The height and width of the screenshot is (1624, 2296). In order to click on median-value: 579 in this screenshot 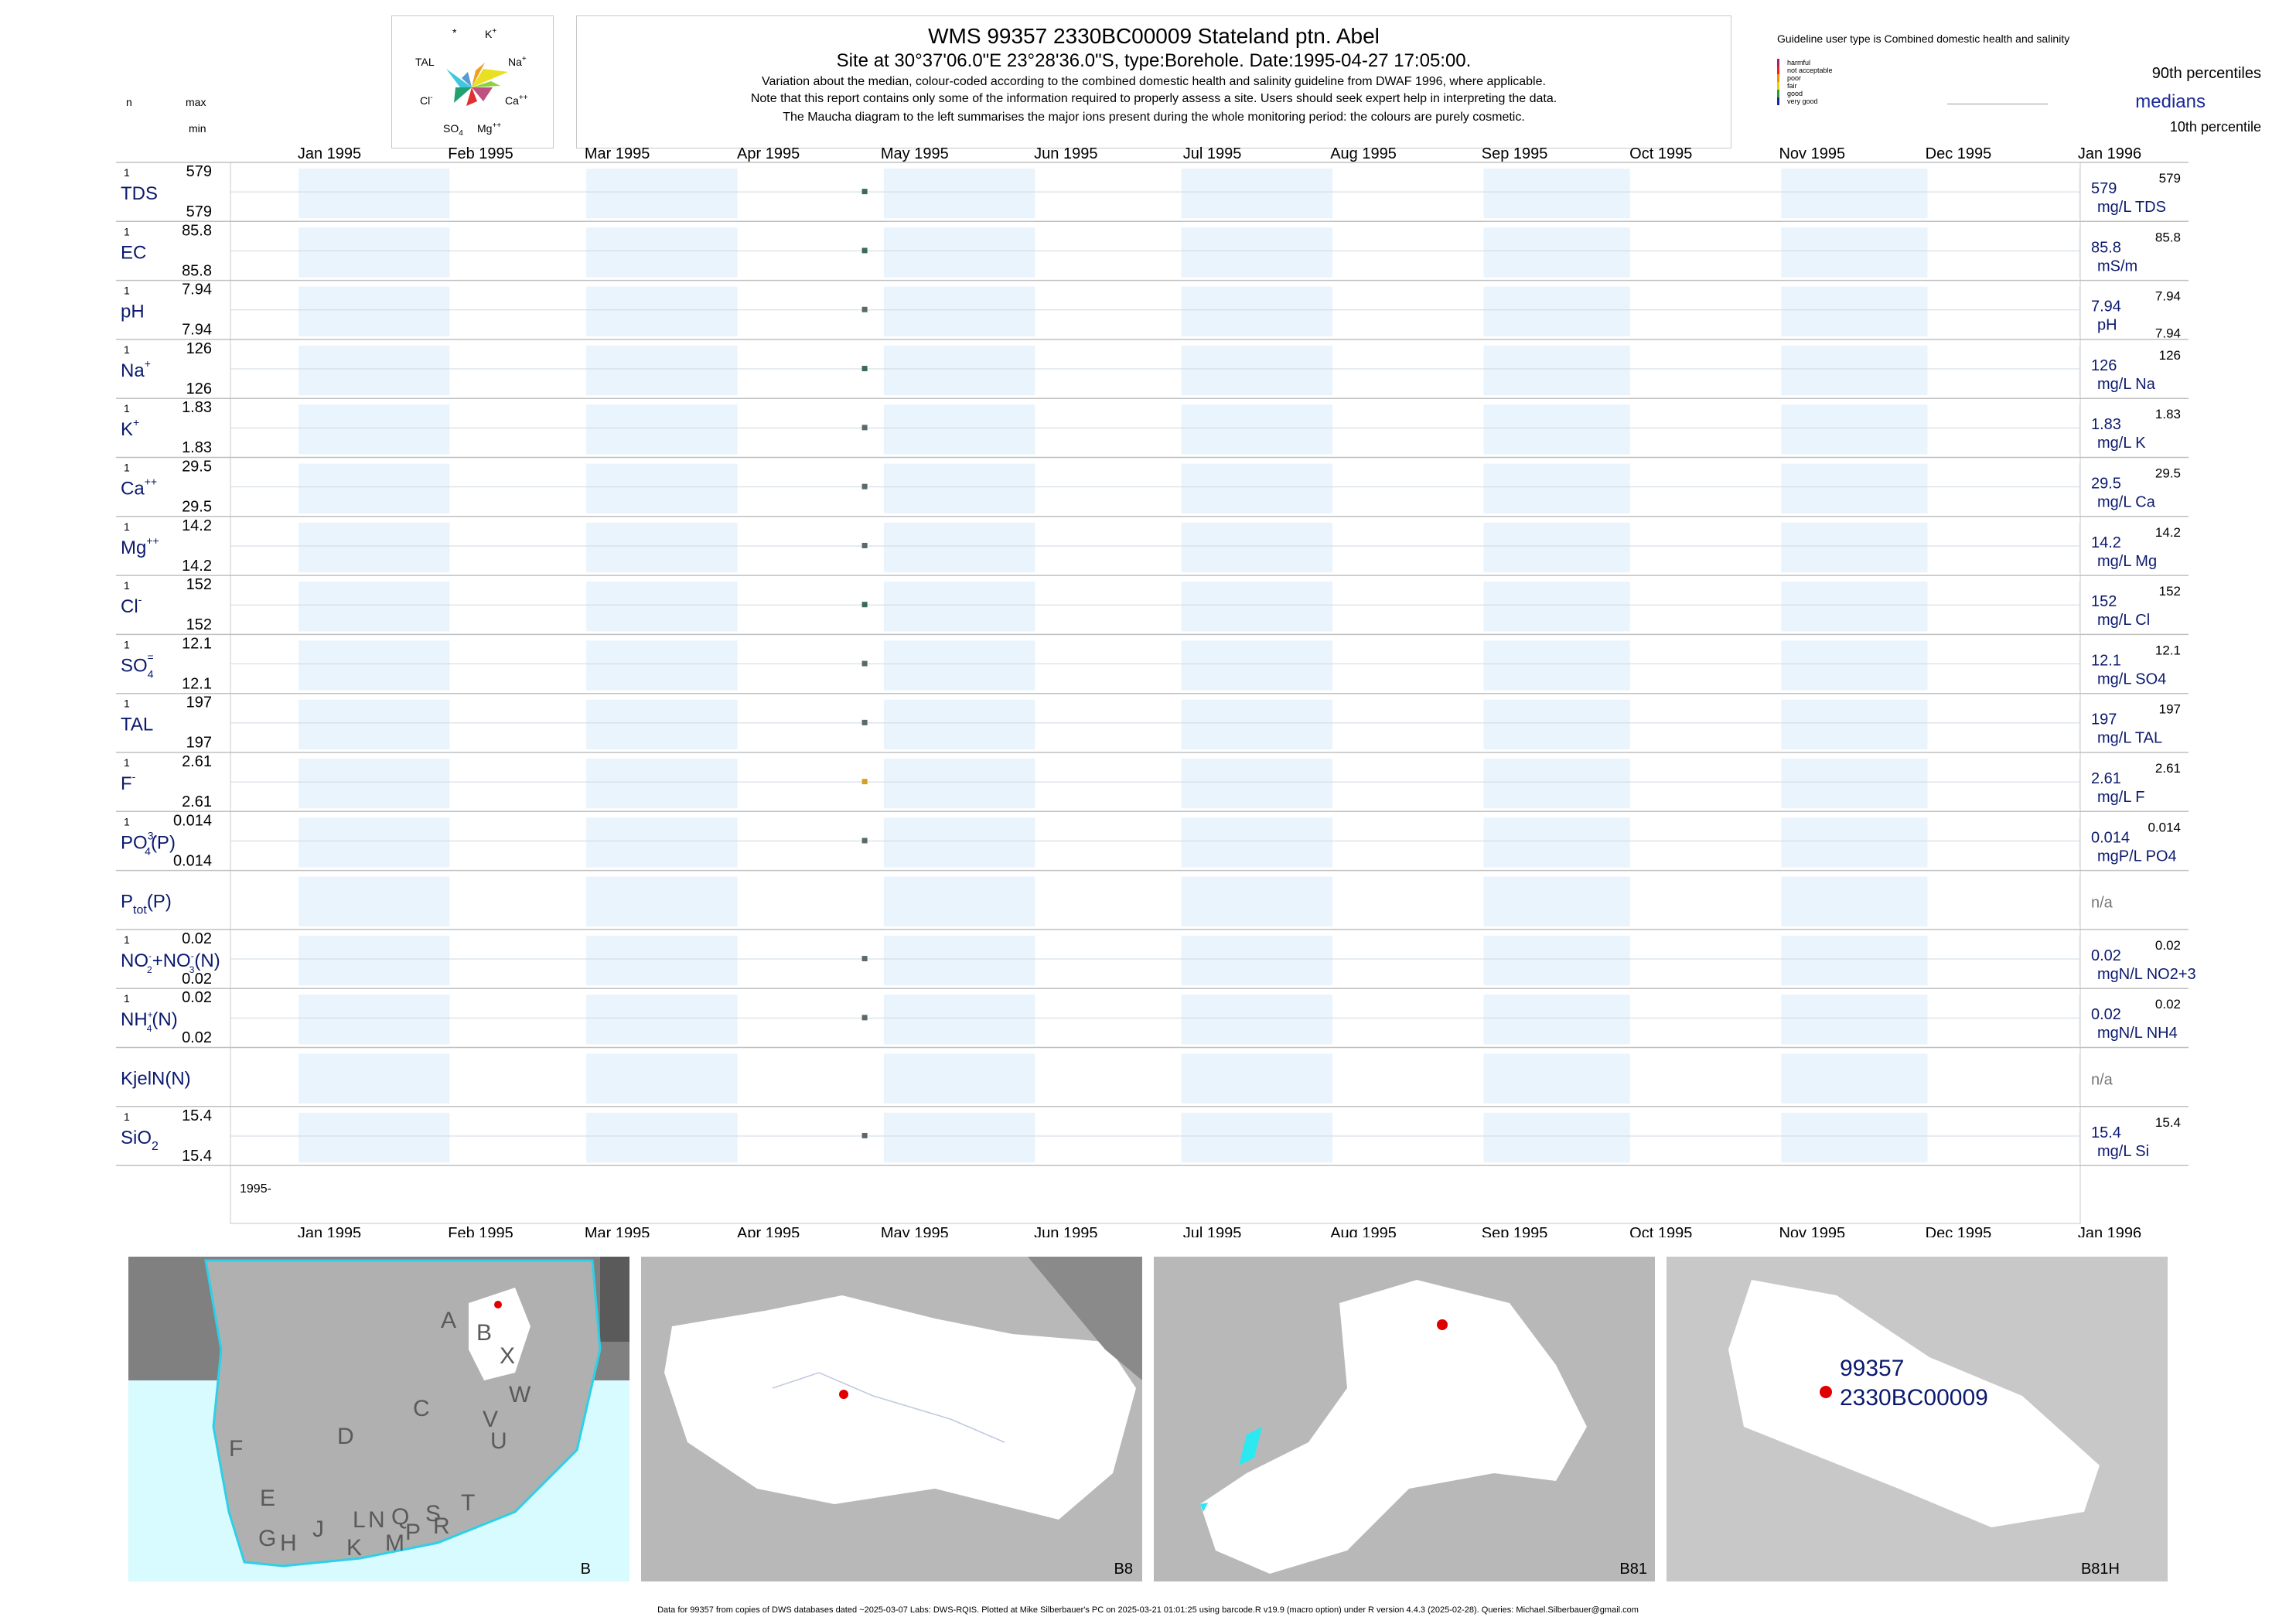, I will do `click(2104, 188)`.